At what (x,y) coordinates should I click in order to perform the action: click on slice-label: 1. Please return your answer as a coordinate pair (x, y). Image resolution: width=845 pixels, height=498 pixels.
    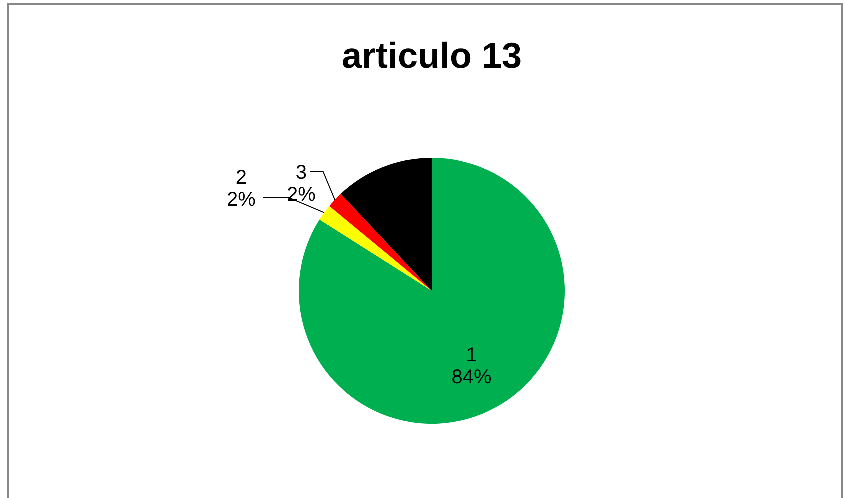
    Looking at the image, I should click on (472, 355).